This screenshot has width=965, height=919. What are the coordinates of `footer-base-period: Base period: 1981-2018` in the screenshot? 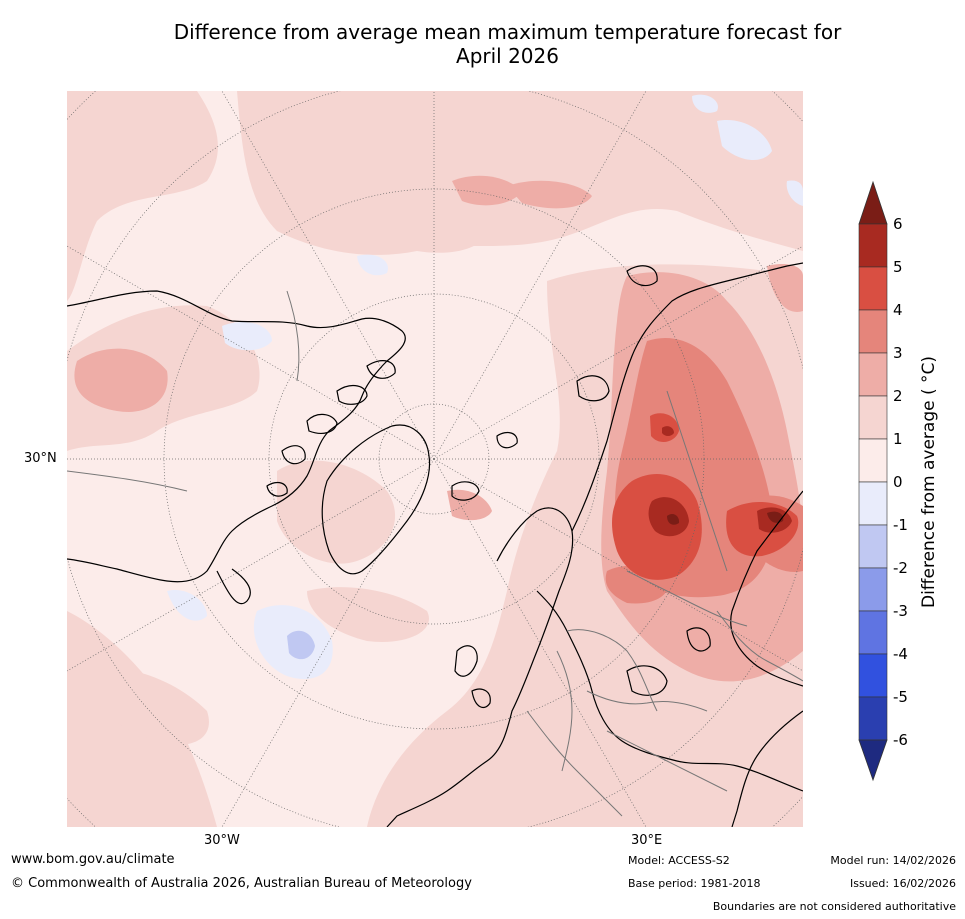 It's located at (694, 883).